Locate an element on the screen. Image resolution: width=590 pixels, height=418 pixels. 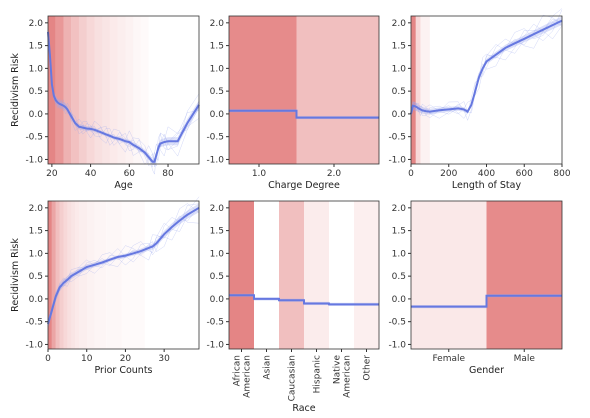
x-tick-label: NativeAmerican is located at coordinates (343, 376).